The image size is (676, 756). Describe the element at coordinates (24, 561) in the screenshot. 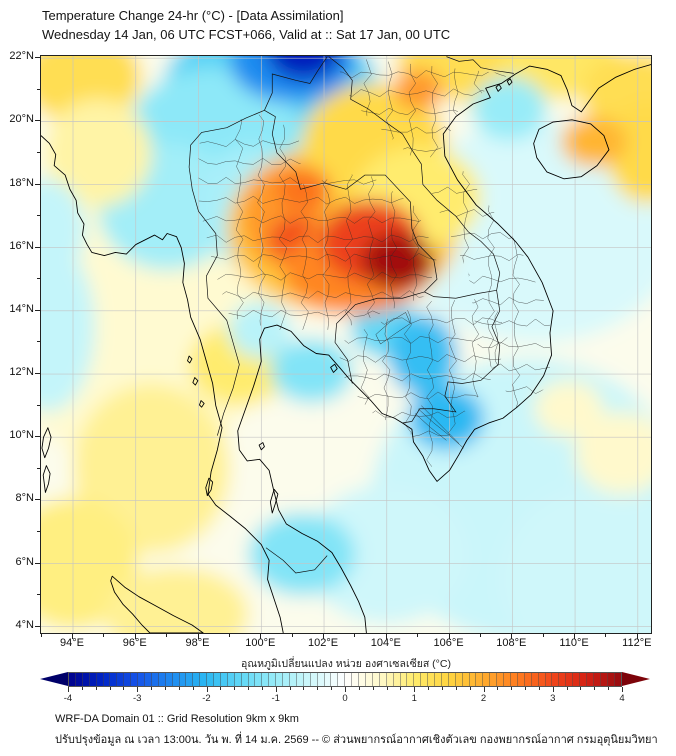

I see `lat-label: 6°N` at that location.